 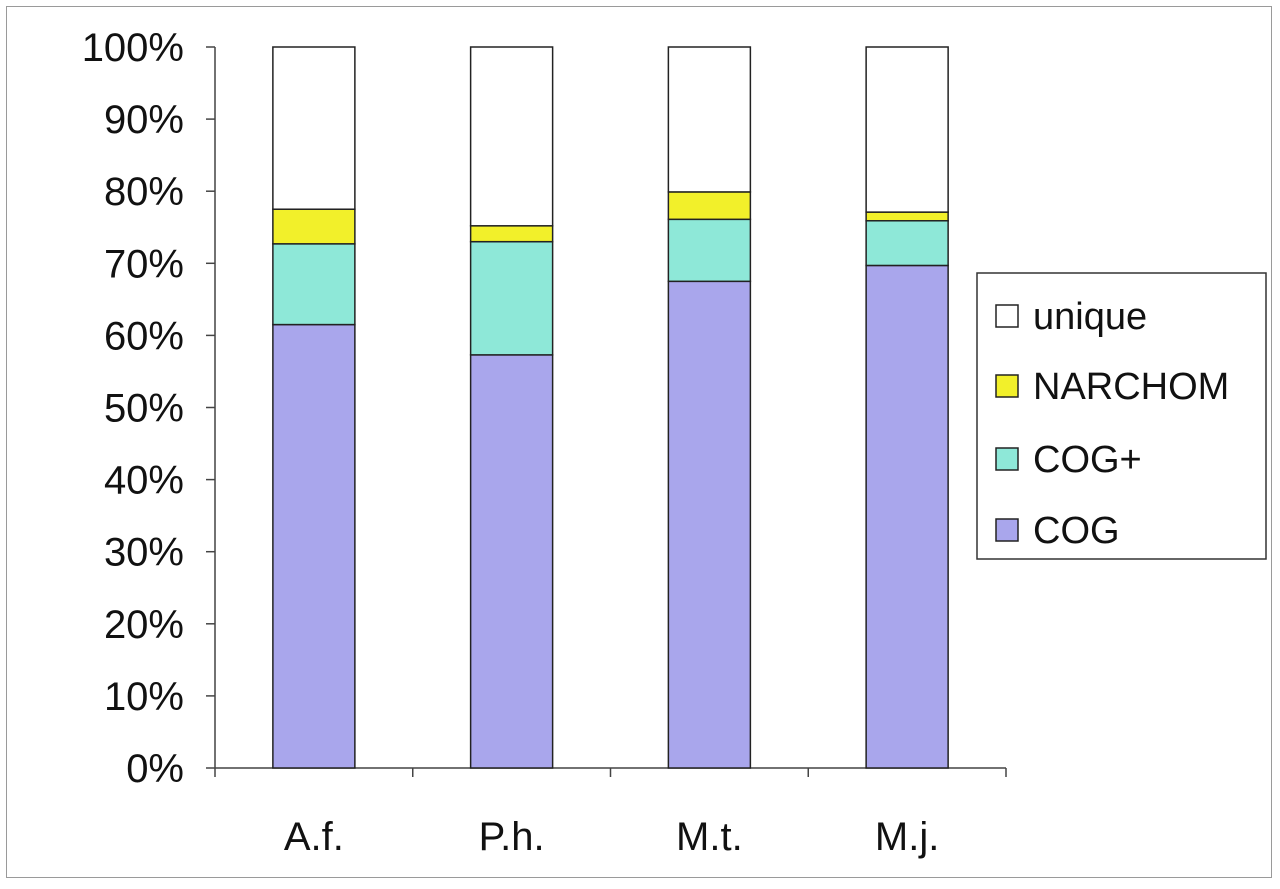 I want to click on x-category-label: M.j., so click(x=907, y=837).